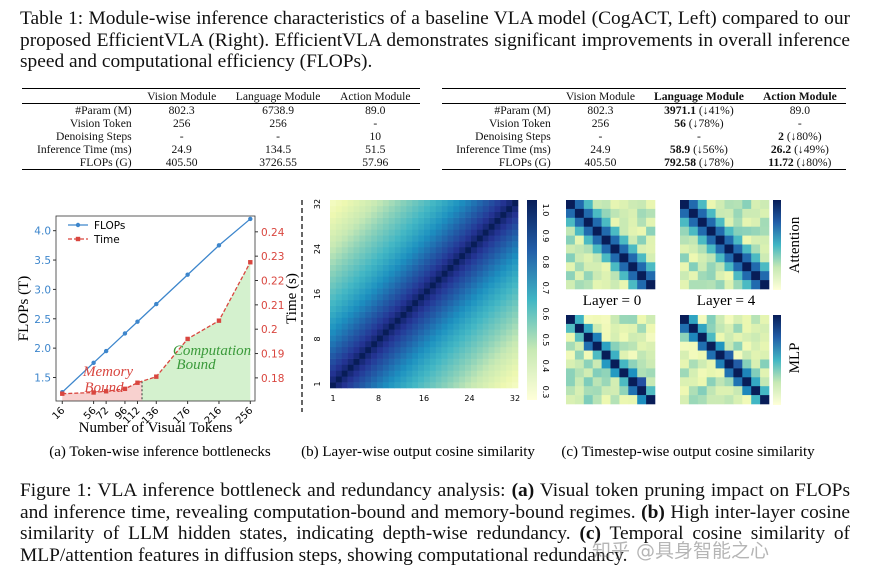 Image resolution: width=871 pixels, height=583 pixels. I want to click on watermark: 知乎 @具身智能之心, so click(681, 551).